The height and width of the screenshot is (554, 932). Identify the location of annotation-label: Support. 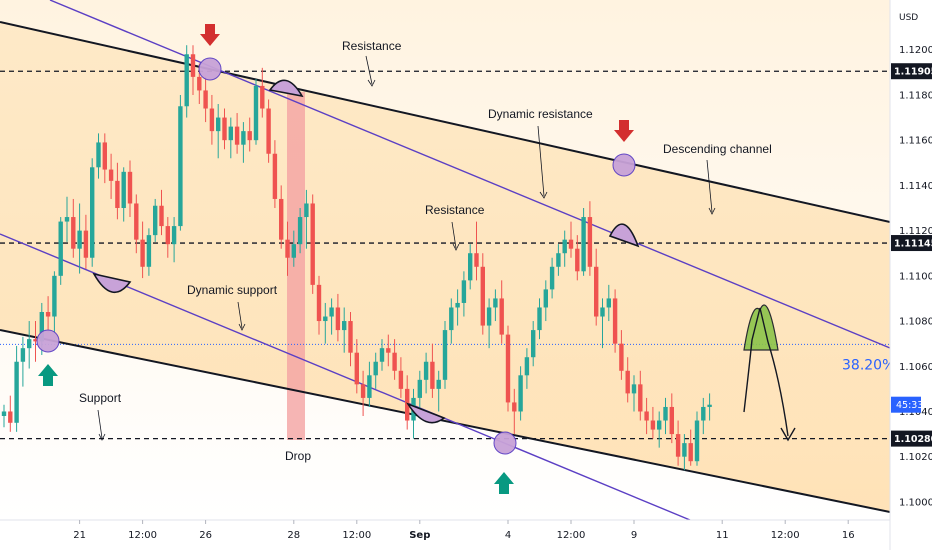
(100, 398).